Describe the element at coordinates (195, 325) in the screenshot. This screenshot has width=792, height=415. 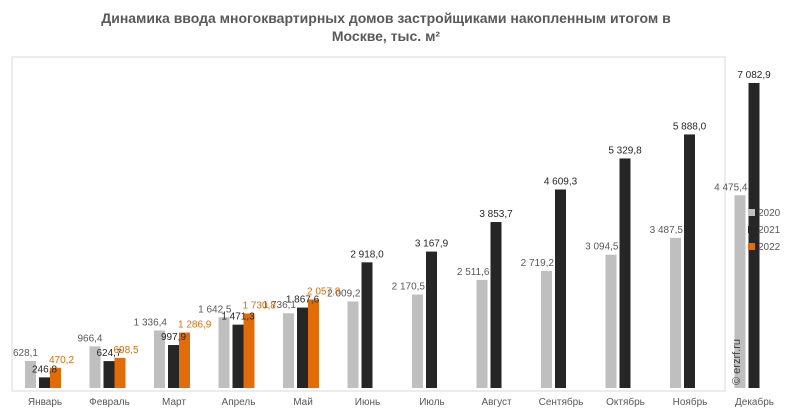
I see `data-label-2022: 1 286,9` at that location.